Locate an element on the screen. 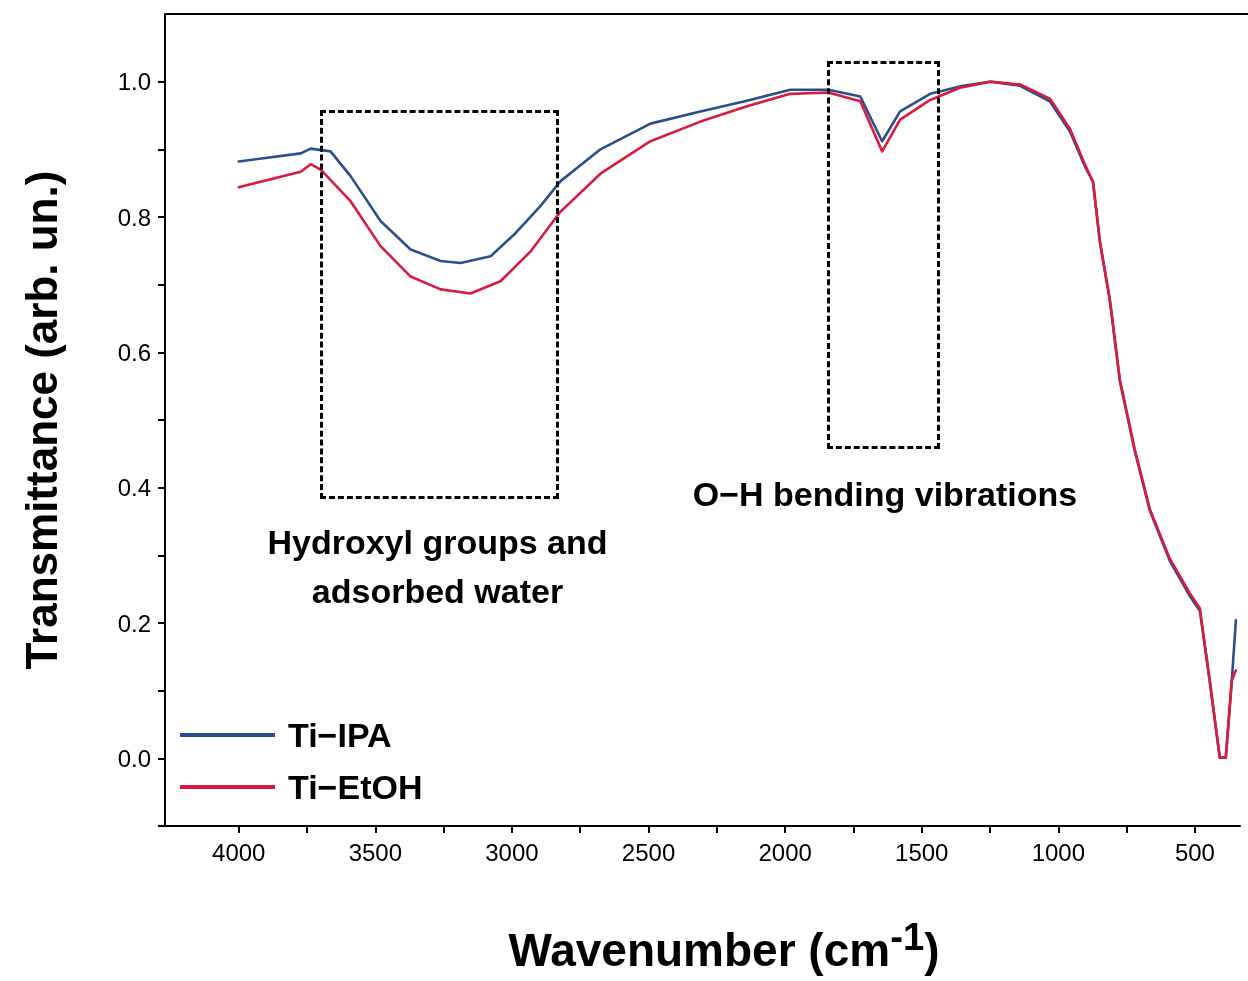  y-tick-label: 0.4 is located at coordinates (134, 488).